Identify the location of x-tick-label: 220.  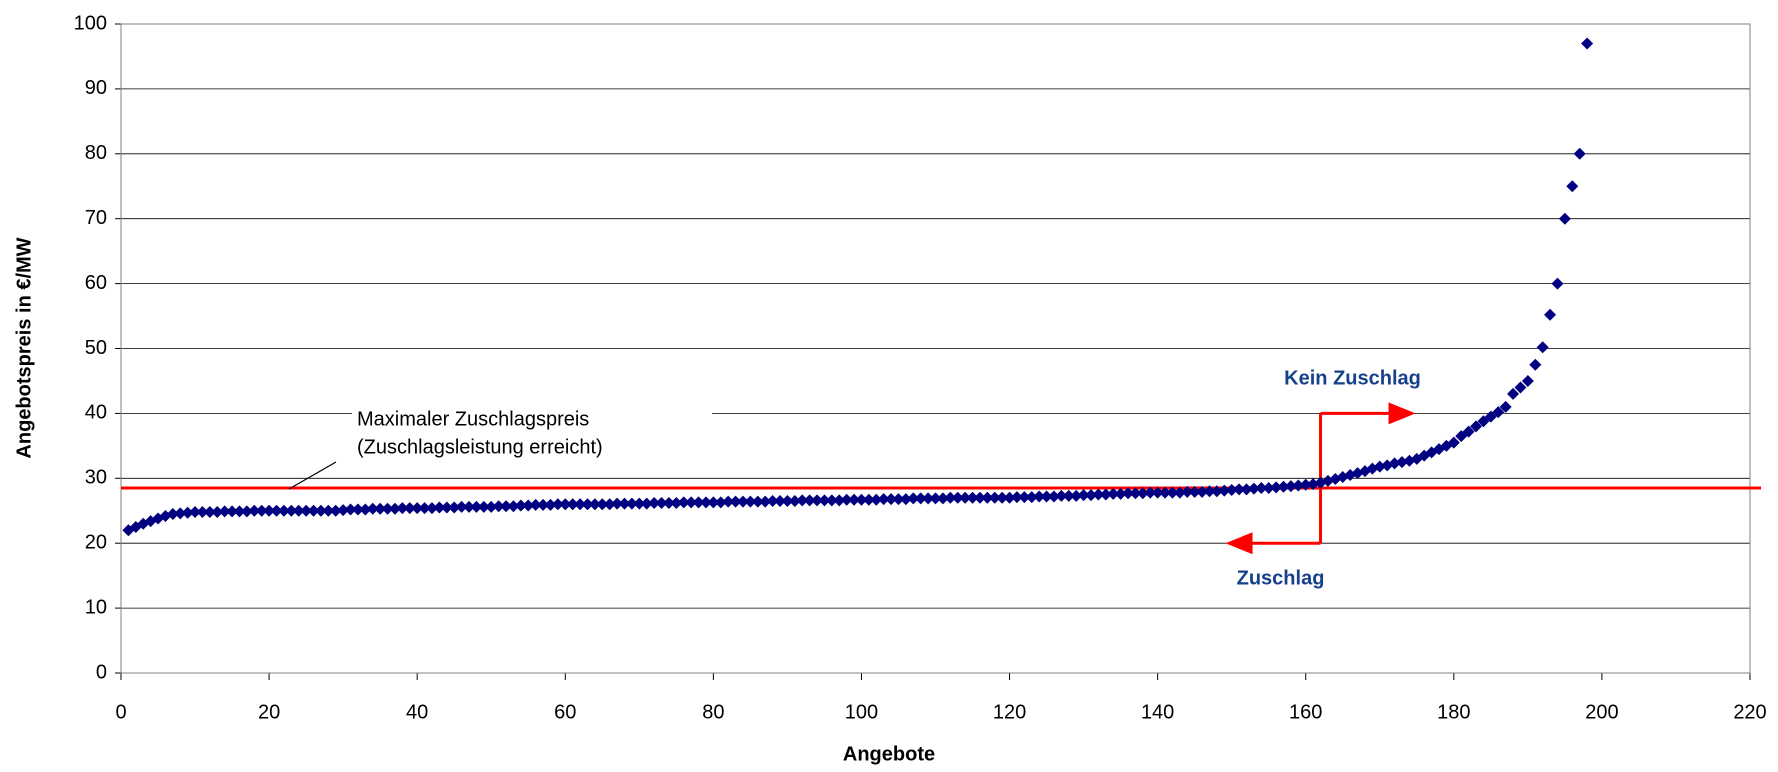
(1749, 712).